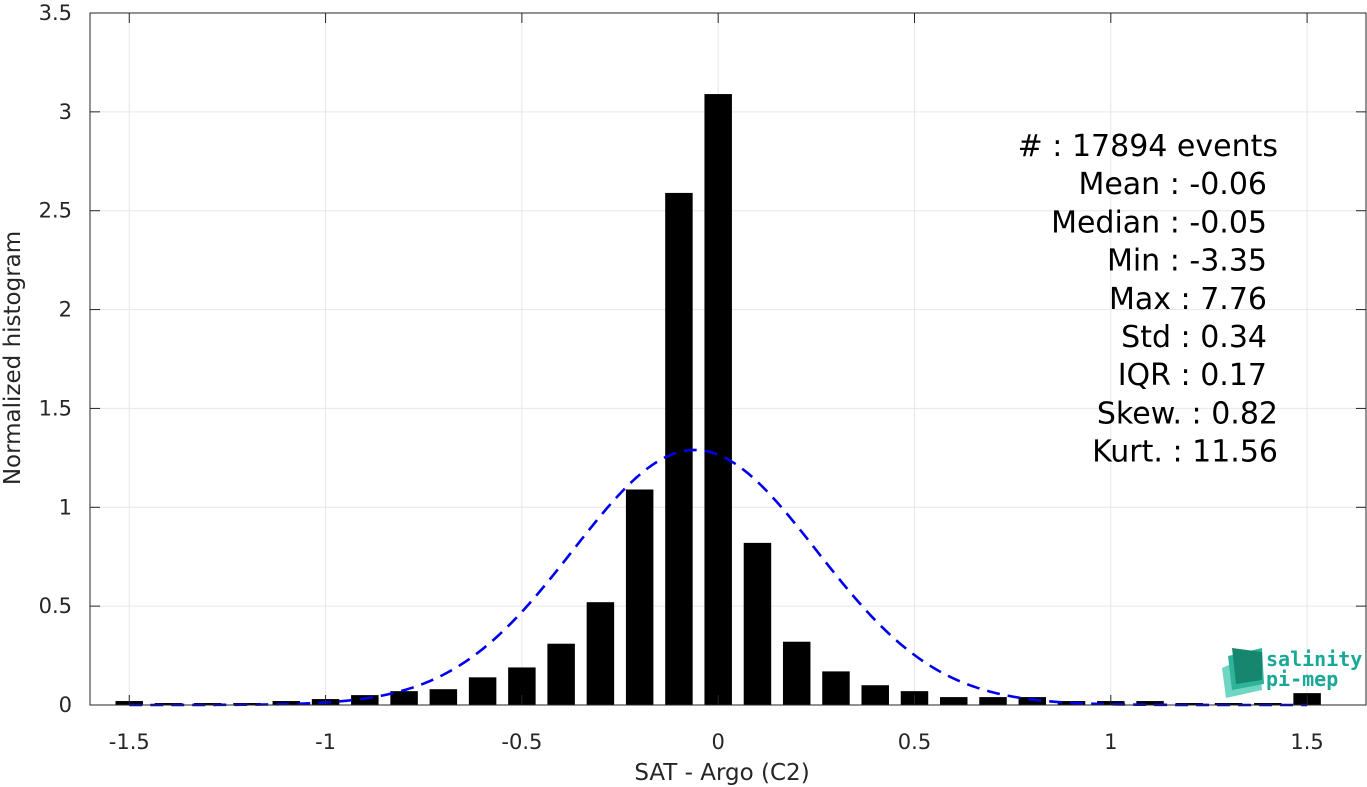 The width and height of the screenshot is (1367, 787). I want to click on salinity-pi-mep-logo: salinity pi-mep, so click(1292, 672).